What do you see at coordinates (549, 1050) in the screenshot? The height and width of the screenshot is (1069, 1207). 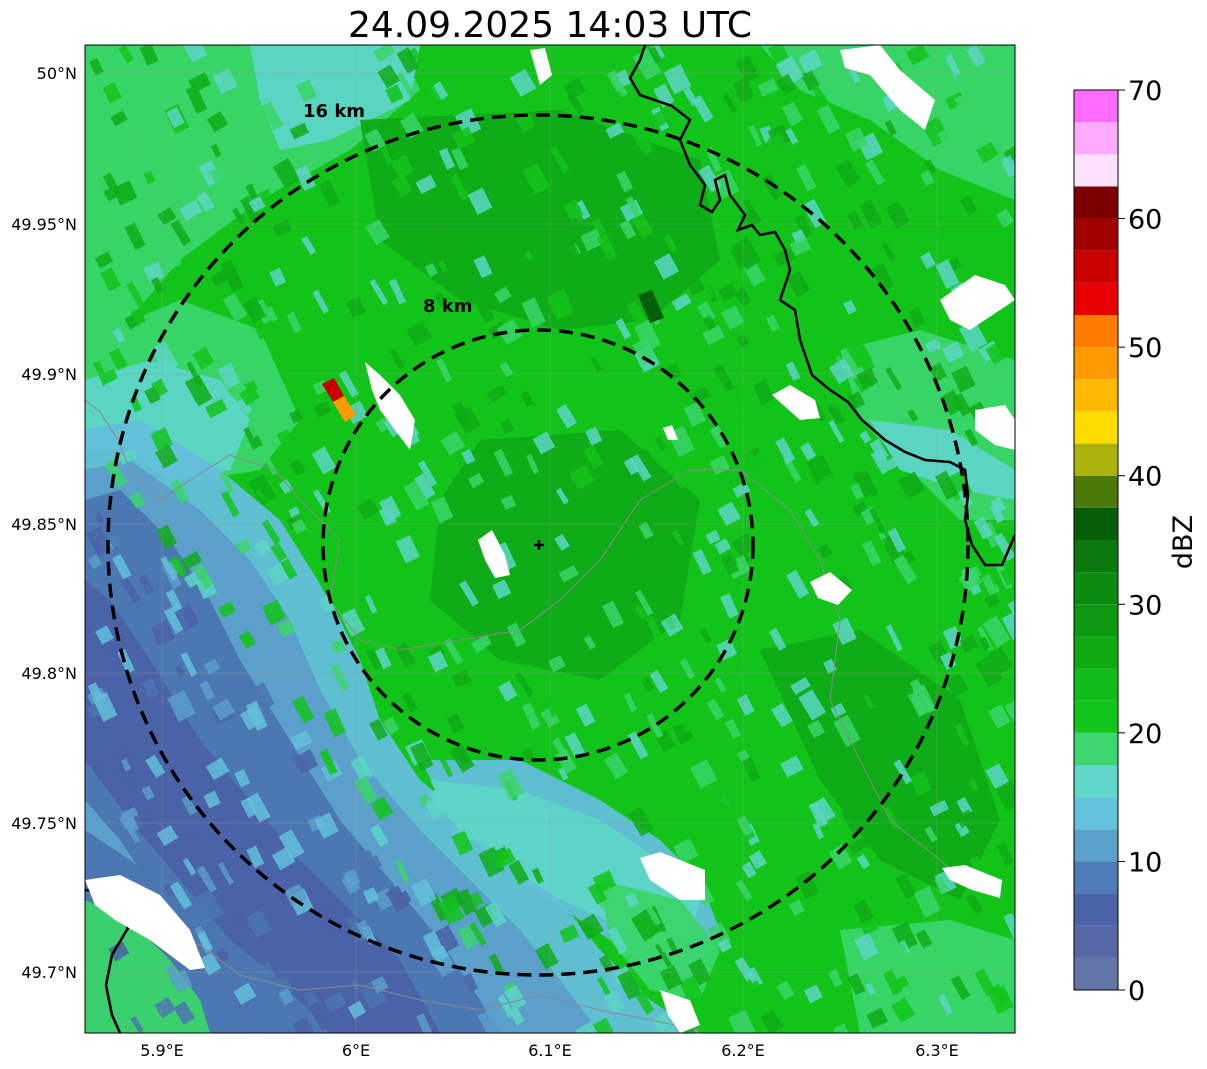 I see `x-axis-ticks: 5.9°E 6°E 6.1°E 6.2°E 6.3°E` at bounding box center [549, 1050].